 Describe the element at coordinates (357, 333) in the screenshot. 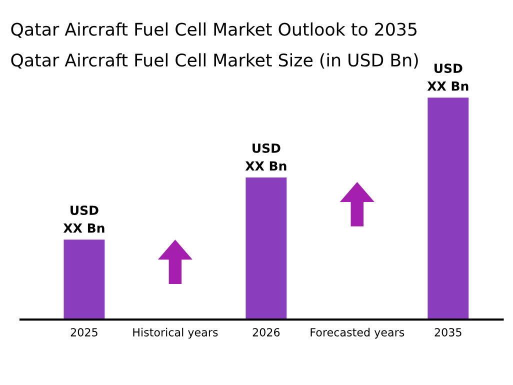

I see `x-tick-label: Forecasted years` at that location.